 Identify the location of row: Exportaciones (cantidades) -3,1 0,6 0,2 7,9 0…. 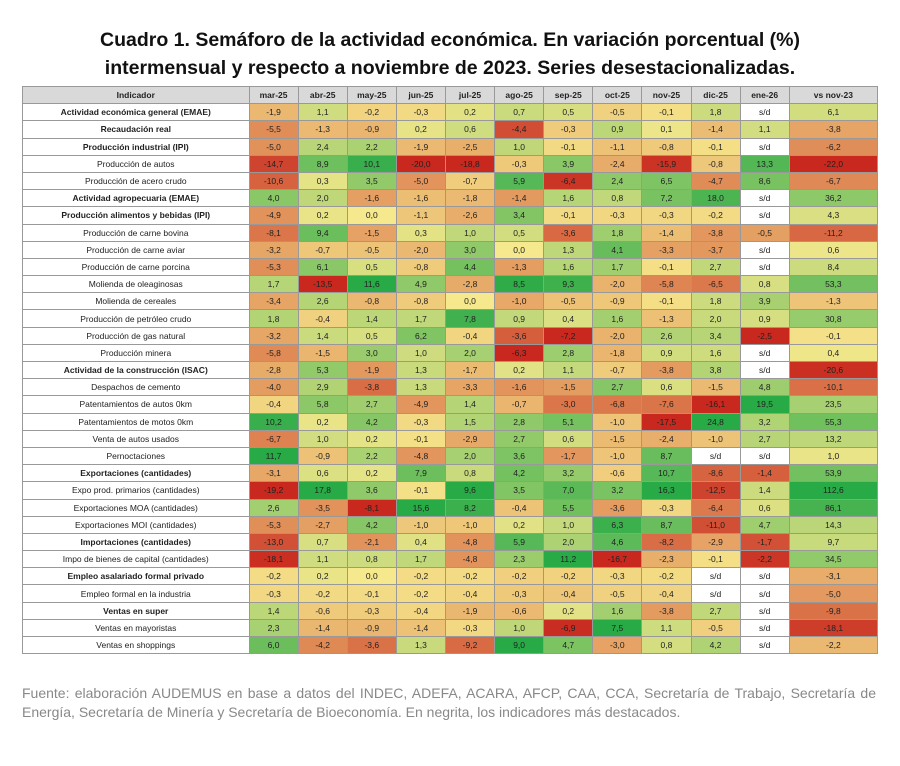
(450, 473).